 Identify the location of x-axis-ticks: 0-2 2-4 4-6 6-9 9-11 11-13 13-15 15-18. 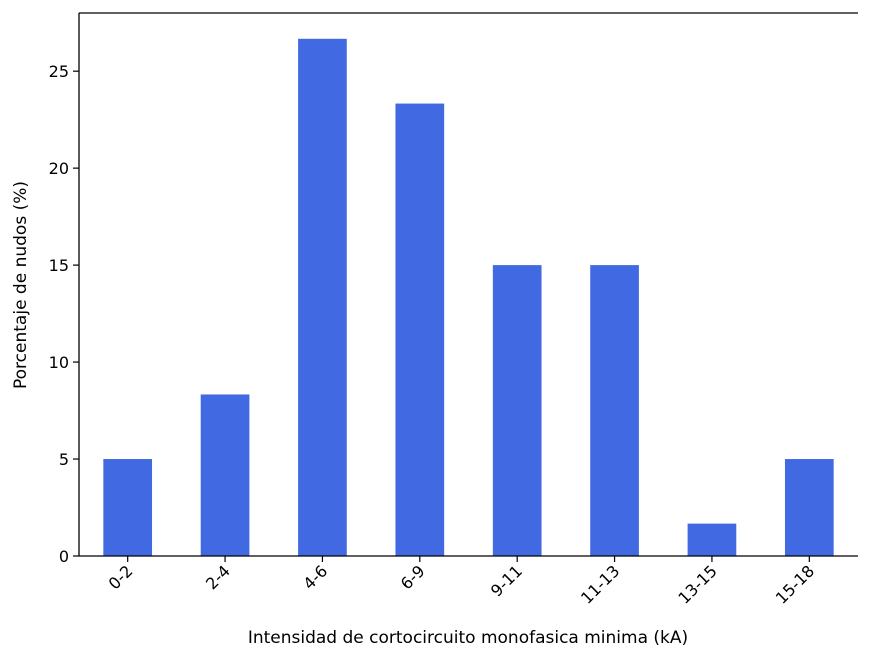
(461, 582).